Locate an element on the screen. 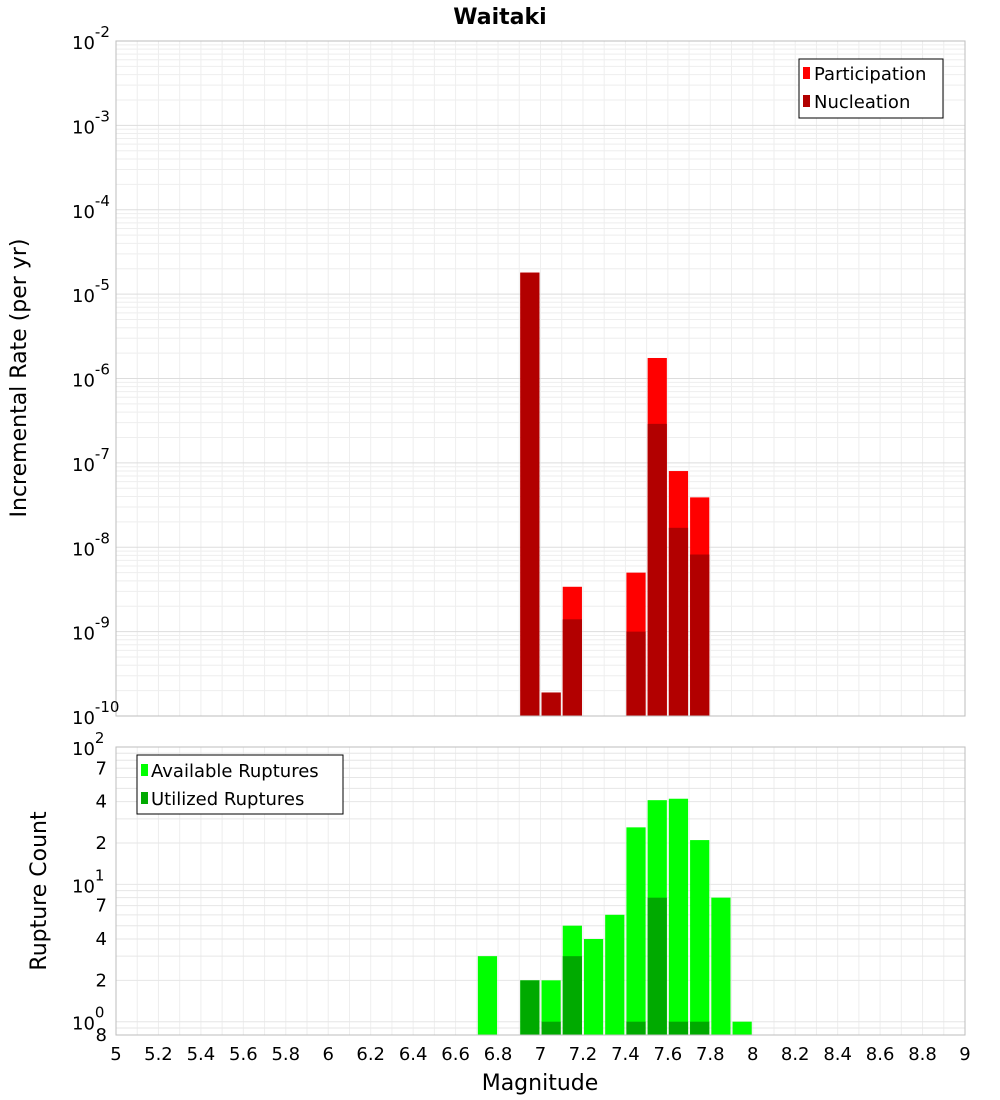 Image resolution: width=1000 pixels, height=1100 pixels. x-tick-label: 5.6 is located at coordinates (243, 1054).